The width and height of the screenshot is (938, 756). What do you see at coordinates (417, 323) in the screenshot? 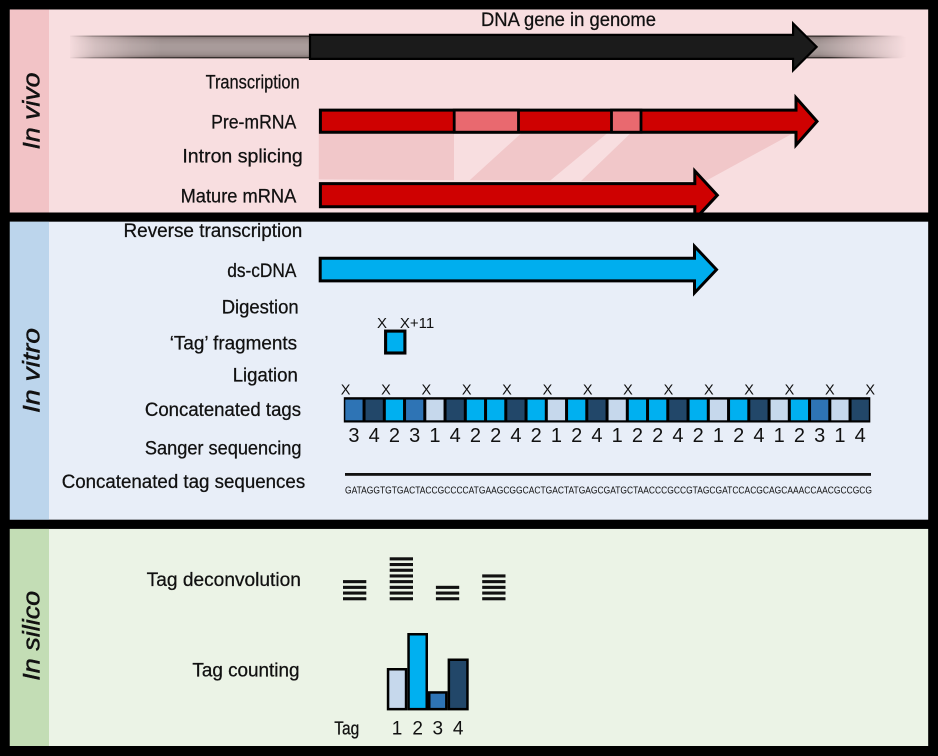
I see `svg-text: X+11` at bounding box center [417, 323].